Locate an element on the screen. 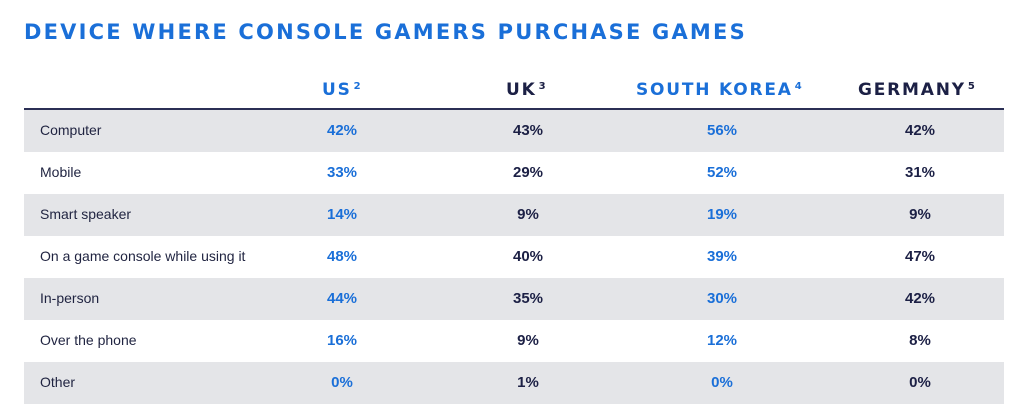 Image resolution: width=1024 pixels, height=419 pixels. cell-germany: 0% is located at coordinates (920, 382).